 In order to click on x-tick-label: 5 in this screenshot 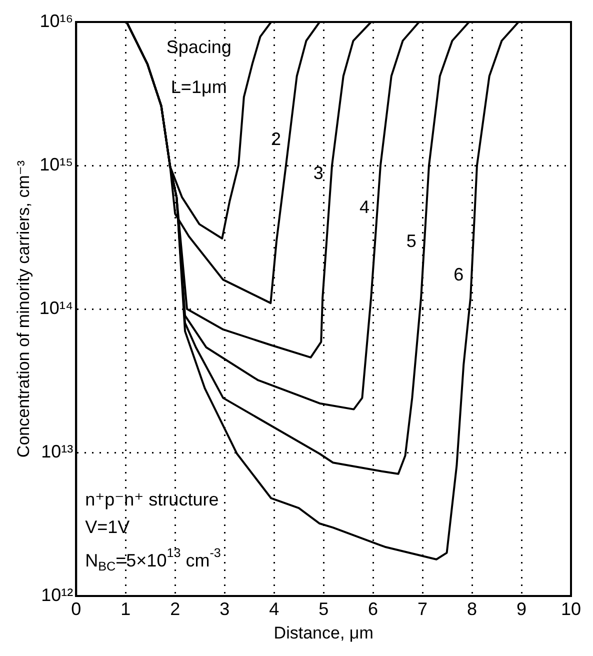, I will do `click(323, 608)`.